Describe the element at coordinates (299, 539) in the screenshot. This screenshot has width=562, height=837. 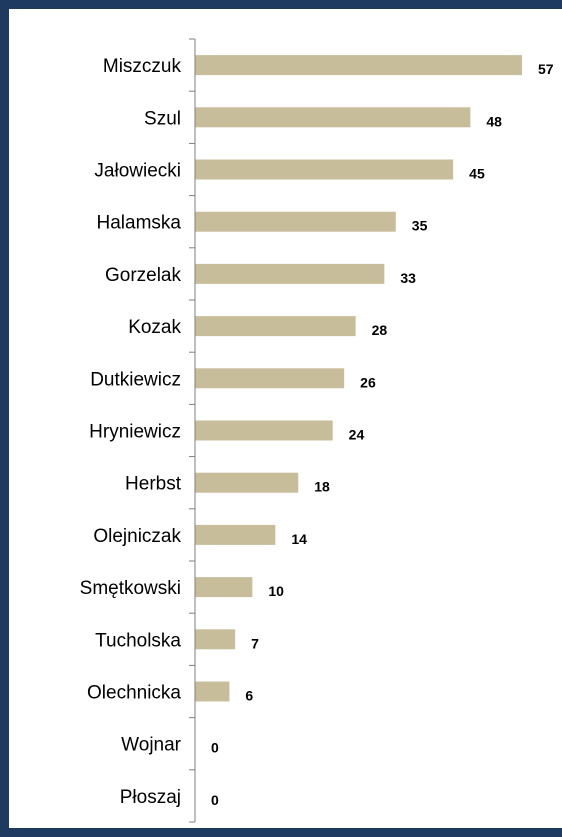
I see `data-label: 14` at that location.